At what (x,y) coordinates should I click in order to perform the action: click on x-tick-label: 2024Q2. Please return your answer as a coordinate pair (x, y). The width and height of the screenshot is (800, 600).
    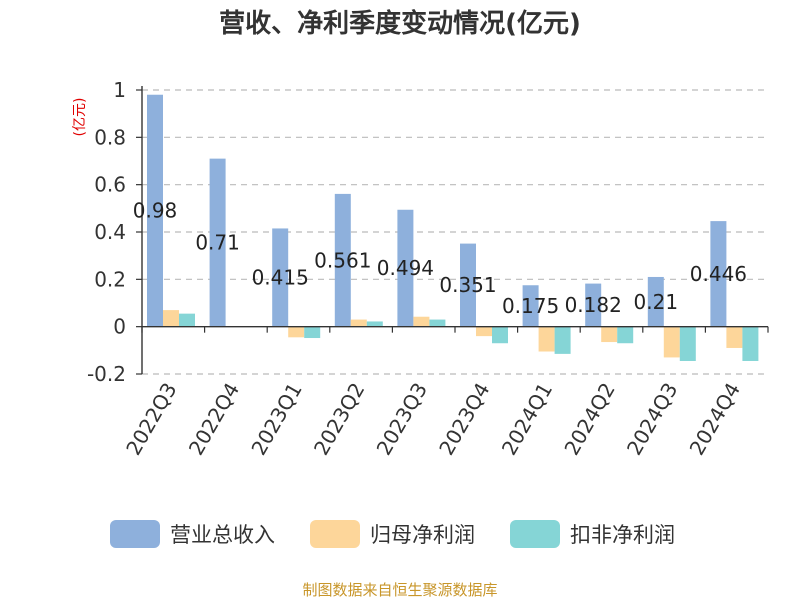
    Looking at the image, I should click on (589, 419).